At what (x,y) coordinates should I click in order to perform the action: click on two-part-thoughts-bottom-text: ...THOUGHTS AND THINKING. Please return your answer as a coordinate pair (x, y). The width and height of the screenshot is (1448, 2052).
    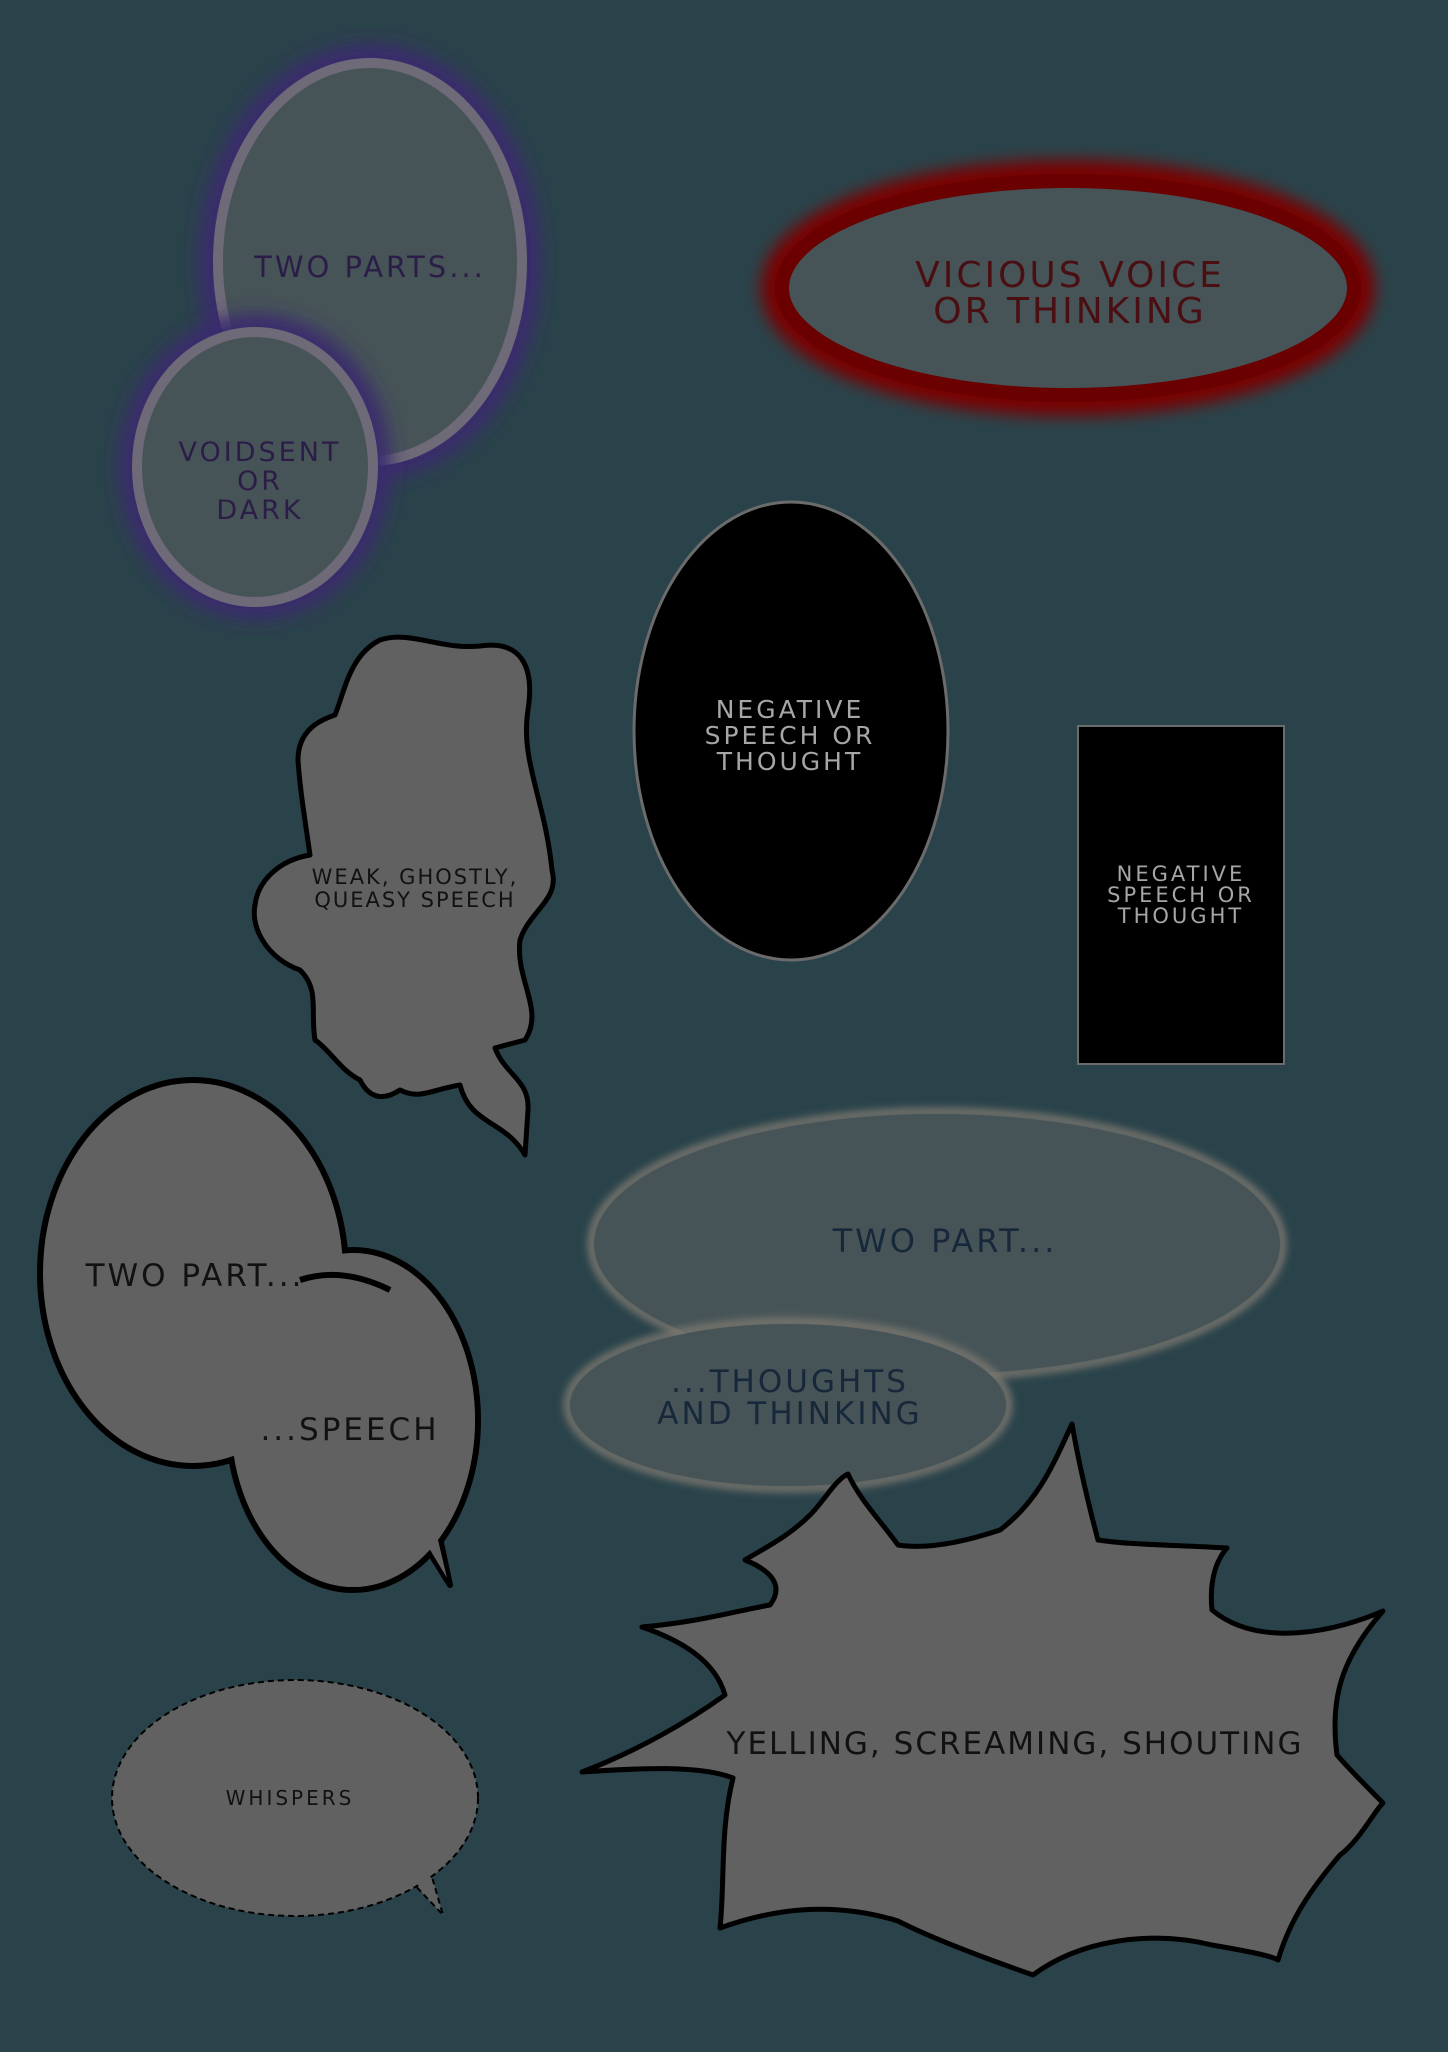
    Looking at the image, I should click on (790, 1398).